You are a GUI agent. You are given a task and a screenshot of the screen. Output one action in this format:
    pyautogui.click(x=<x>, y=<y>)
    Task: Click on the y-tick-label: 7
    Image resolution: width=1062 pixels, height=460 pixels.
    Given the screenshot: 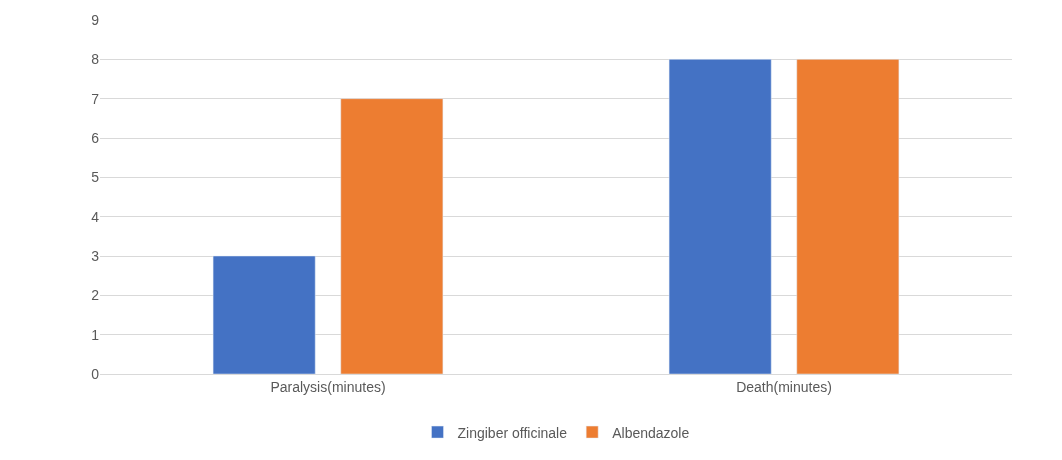 What is the action you would take?
    pyautogui.click(x=95, y=98)
    